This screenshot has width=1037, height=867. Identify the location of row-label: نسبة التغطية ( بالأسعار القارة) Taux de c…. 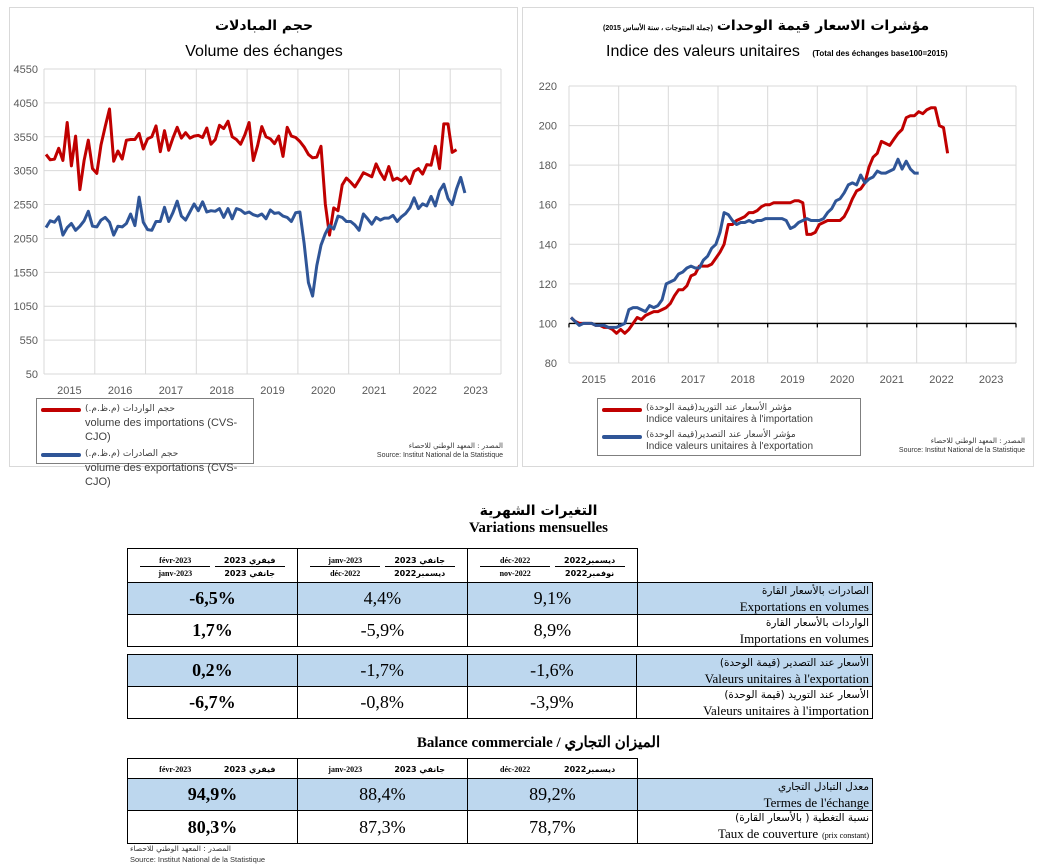
(755, 827).